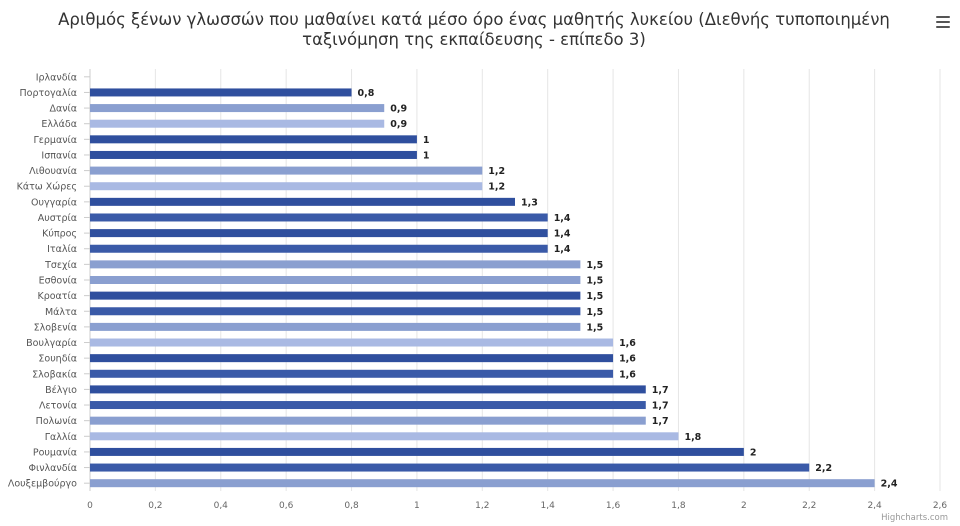 The image size is (960, 526). I want to click on category-label: Βουλγαρία, so click(51, 343).